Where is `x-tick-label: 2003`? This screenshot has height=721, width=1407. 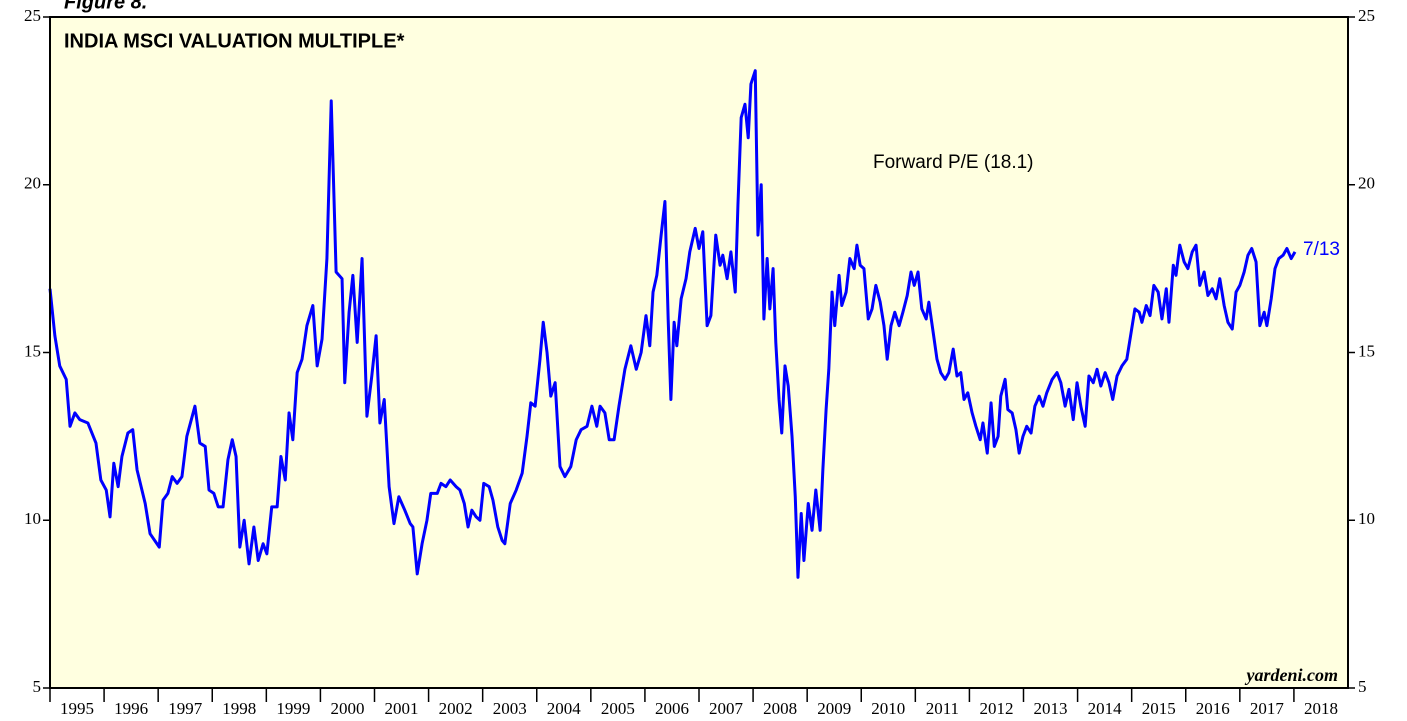 x-tick-label: 2003 is located at coordinates (510, 708).